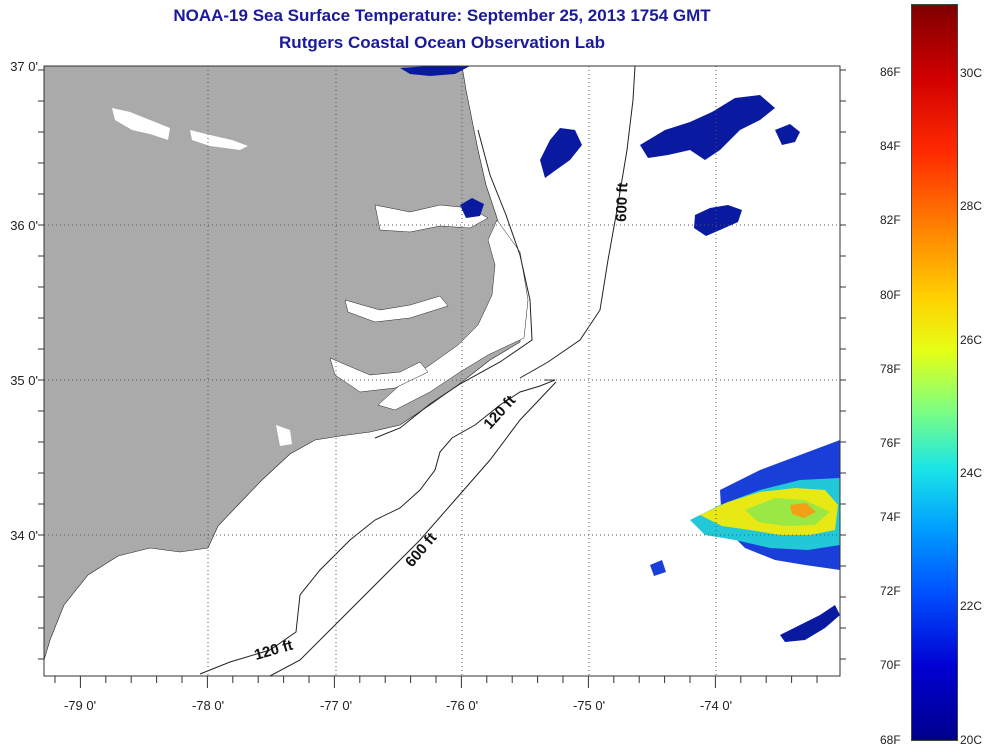 Image resolution: width=992 pixels, height=754 pixels. What do you see at coordinates (890, 295) in the screenshot?
I see `colorbar-f-label: 80F` at bounding box center [890, 295].